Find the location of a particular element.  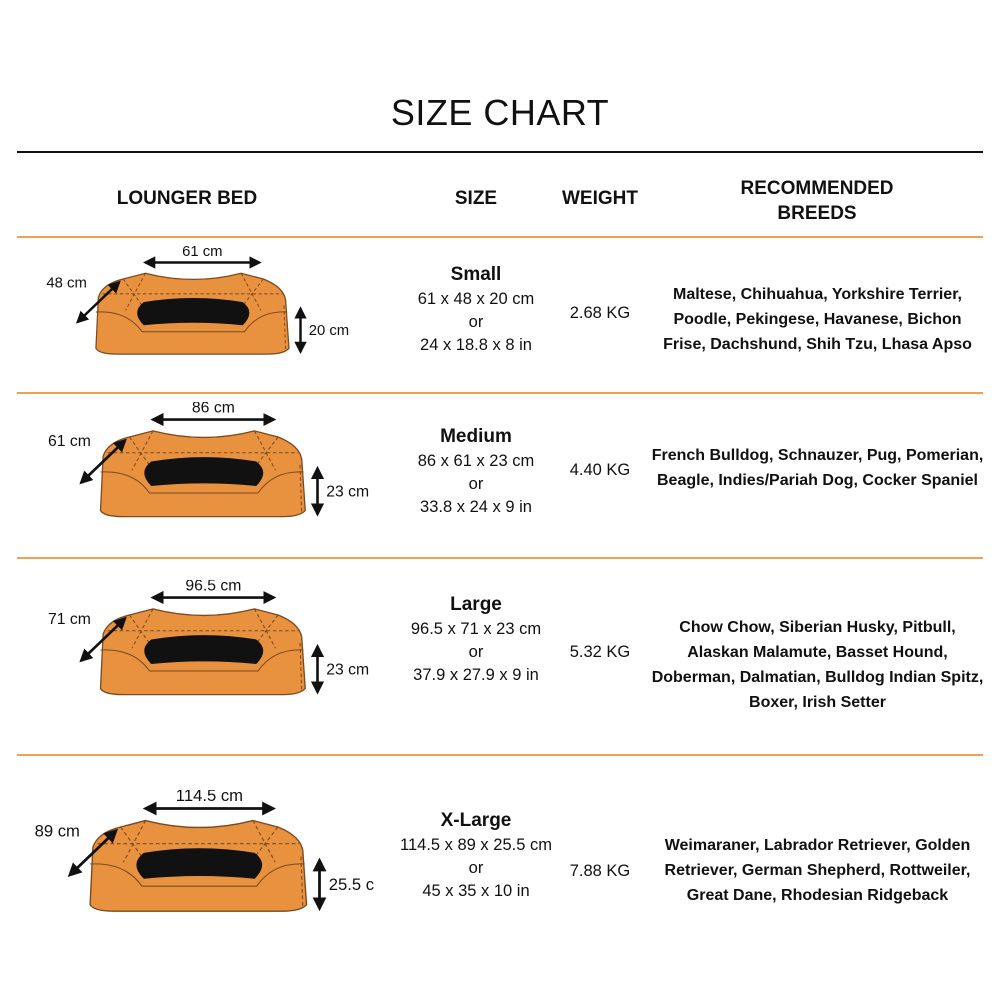

size-name: Medium is located at coordinates (476, 436).